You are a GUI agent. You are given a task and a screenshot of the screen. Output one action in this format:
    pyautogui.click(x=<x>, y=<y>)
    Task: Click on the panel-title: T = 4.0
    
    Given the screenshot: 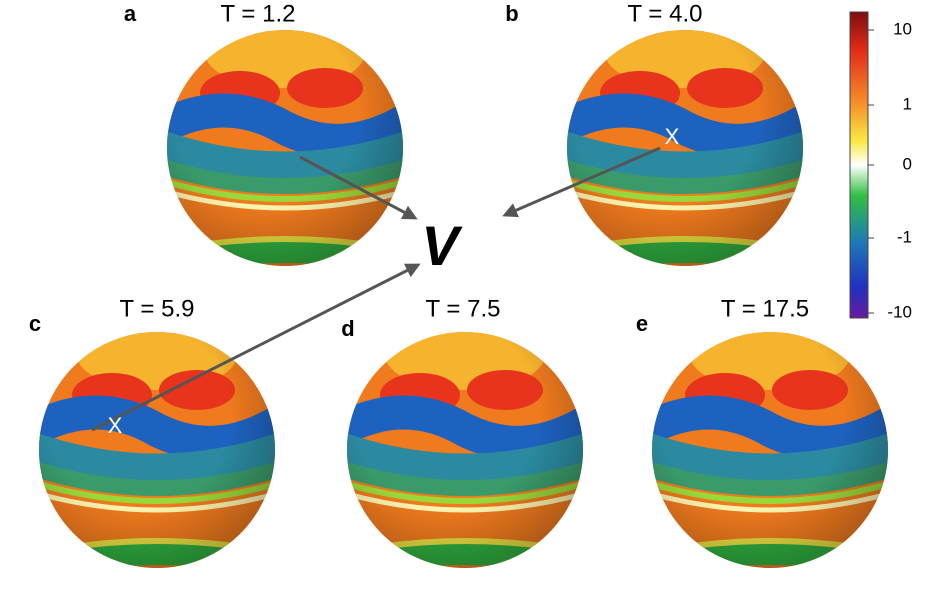 What is the action you would take?
    pyautogui.click(x=665, y=13)
    